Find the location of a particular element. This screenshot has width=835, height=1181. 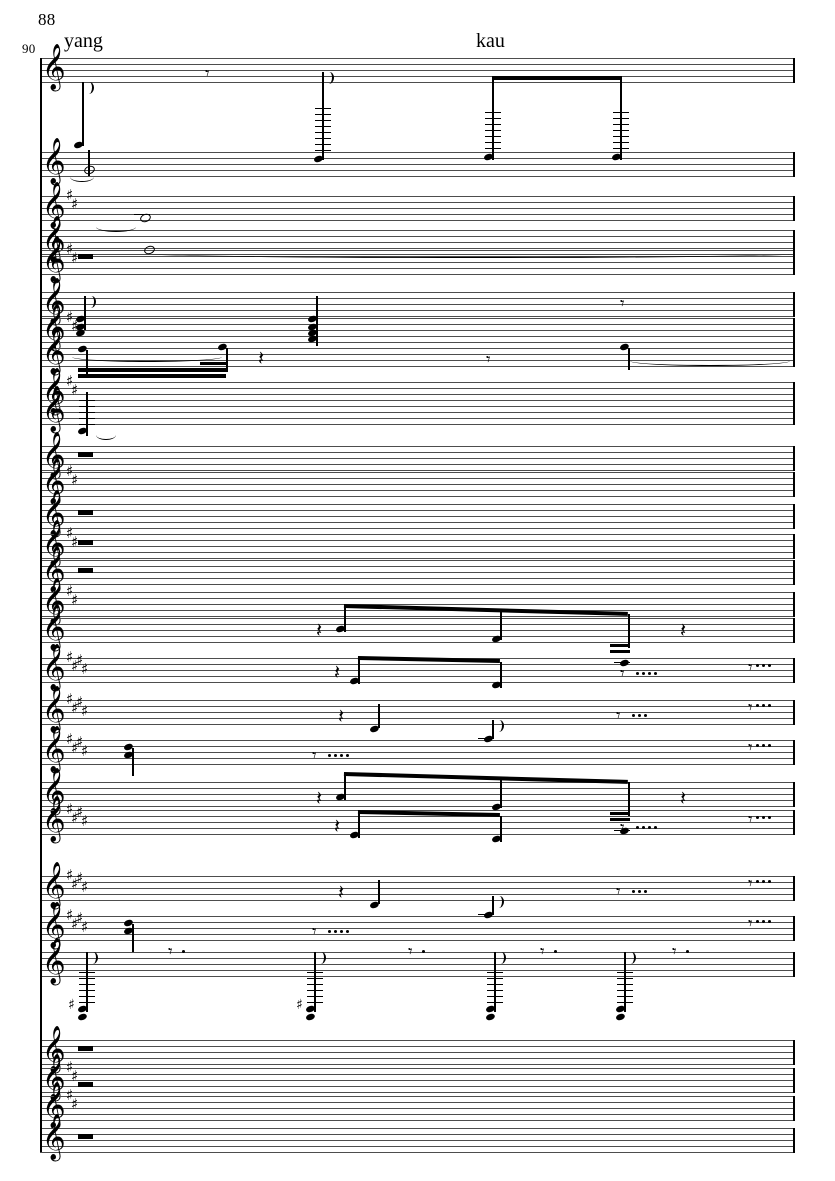

staff-2: 𝄞 is located at coordinates (417, 161).